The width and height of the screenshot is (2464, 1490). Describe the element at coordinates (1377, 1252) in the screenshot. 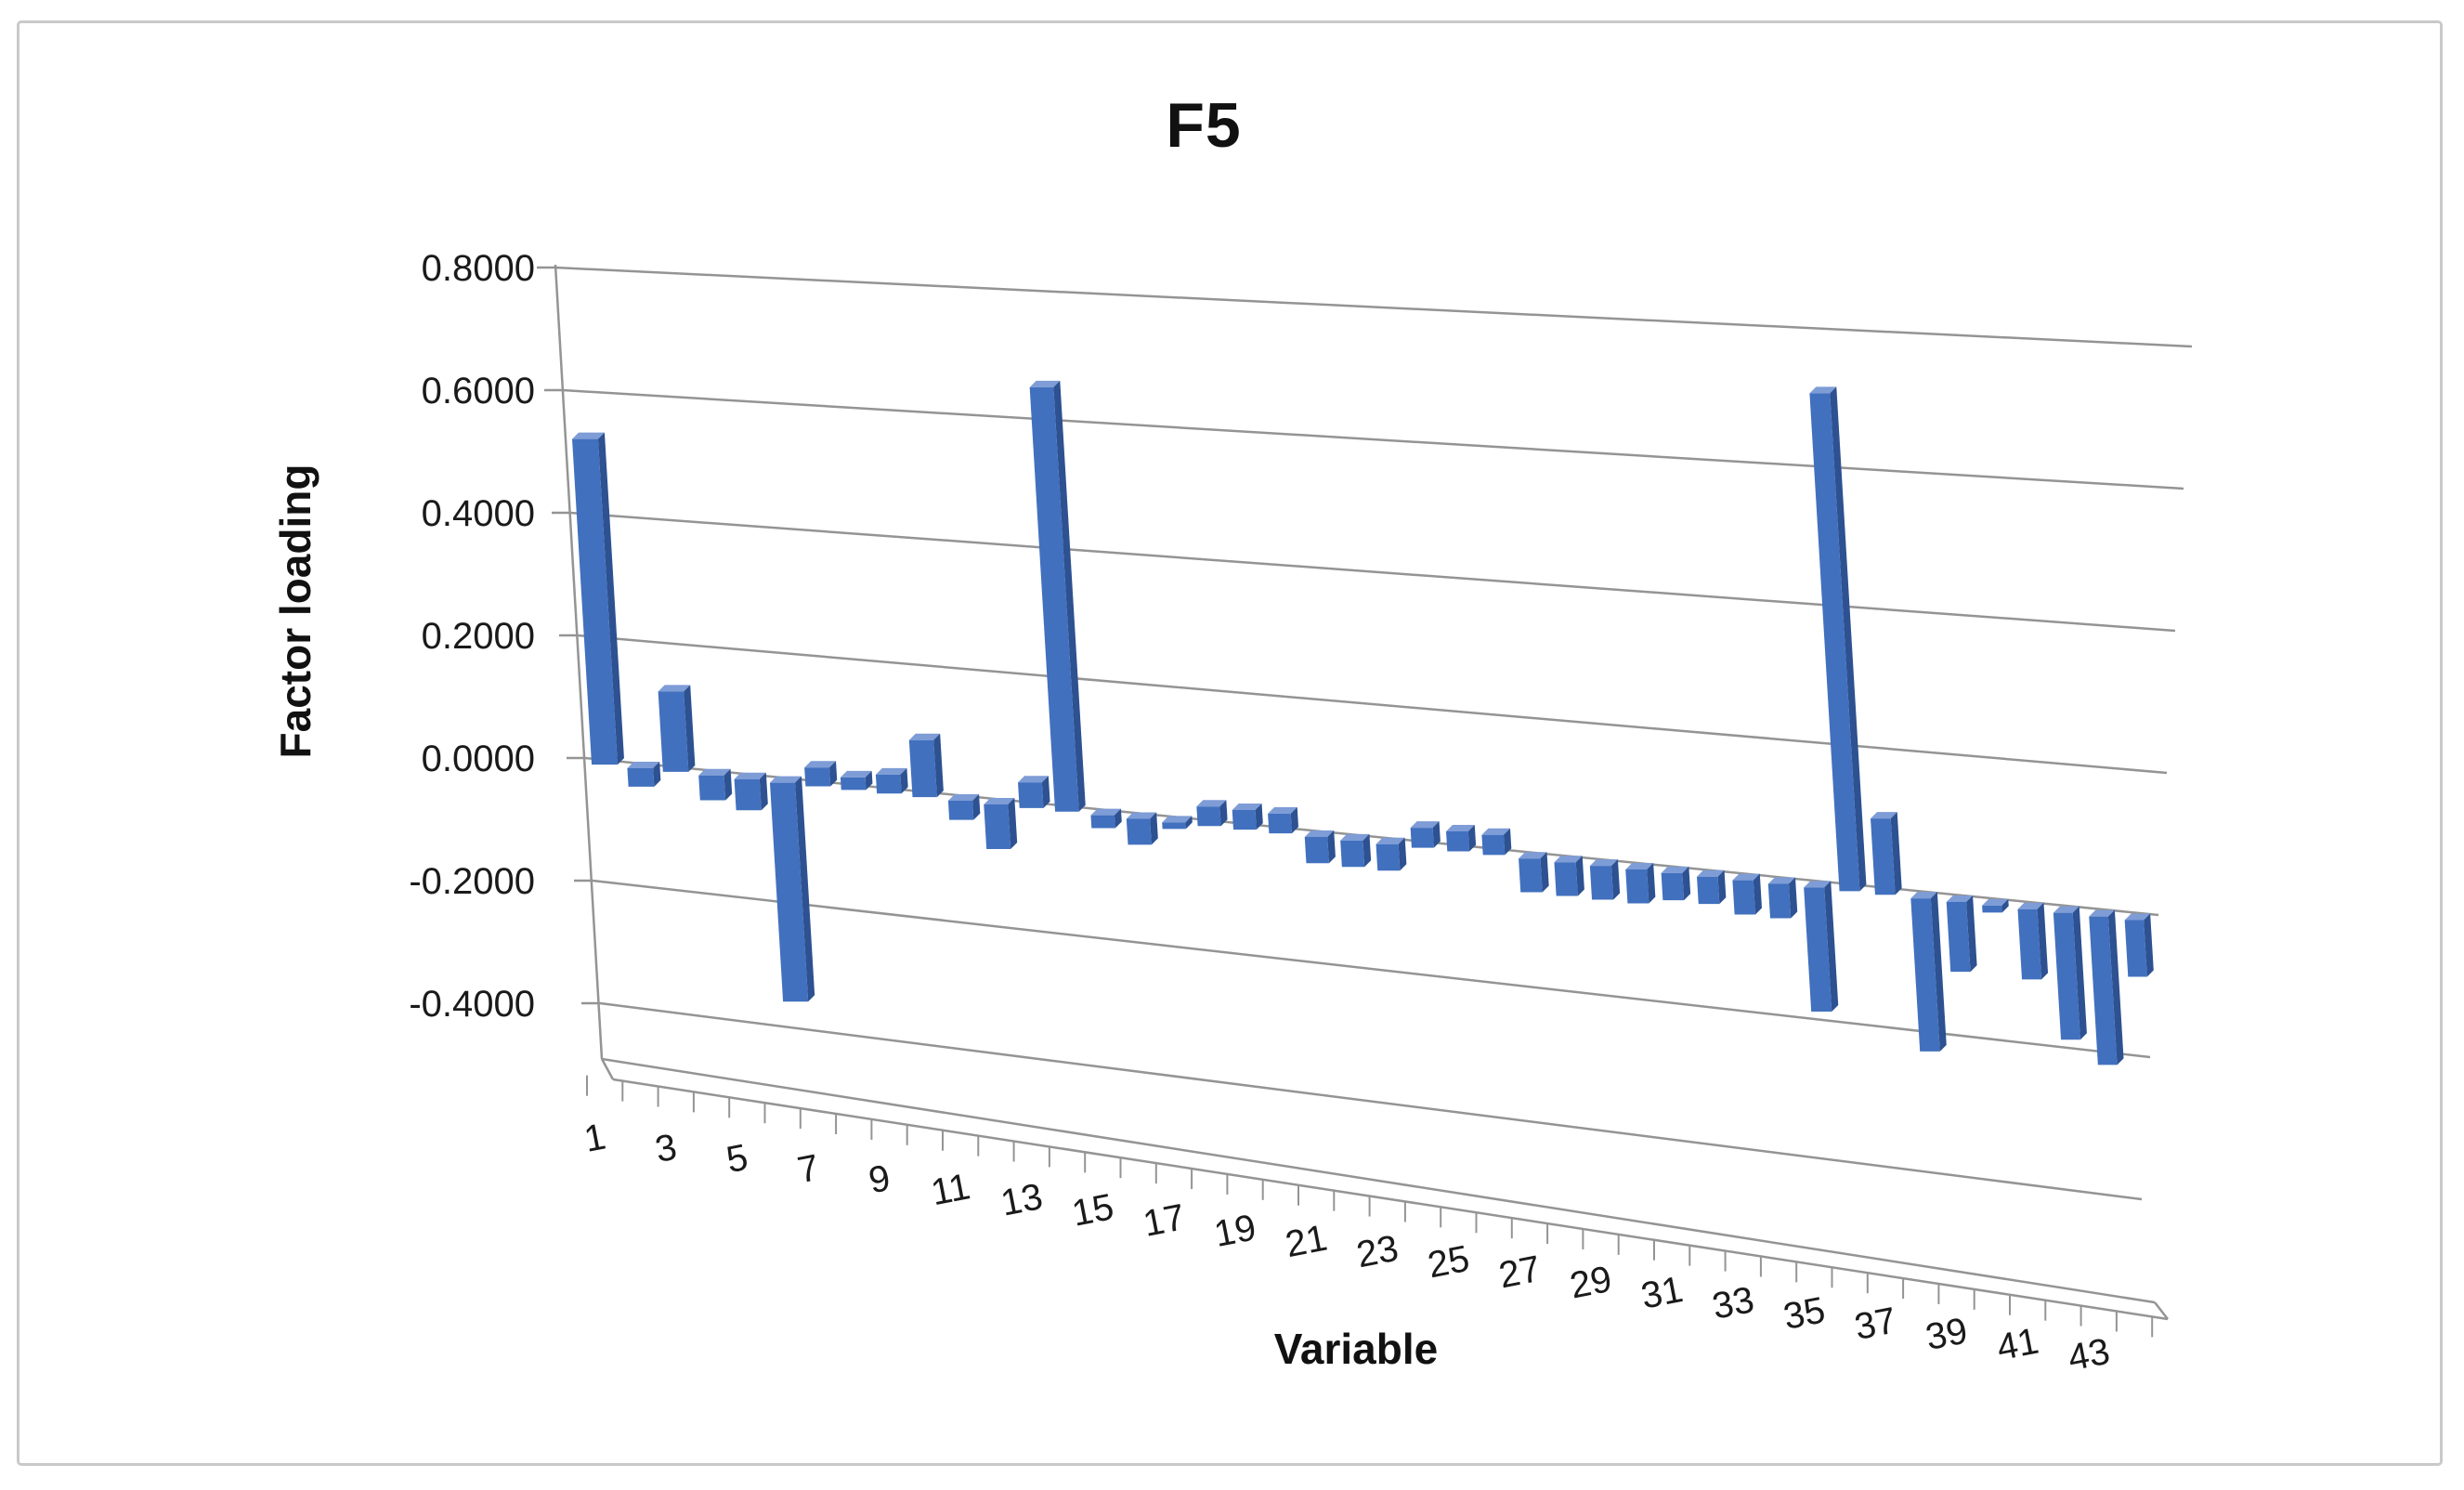

I see `x-axis-tick-label: 23` at that location.